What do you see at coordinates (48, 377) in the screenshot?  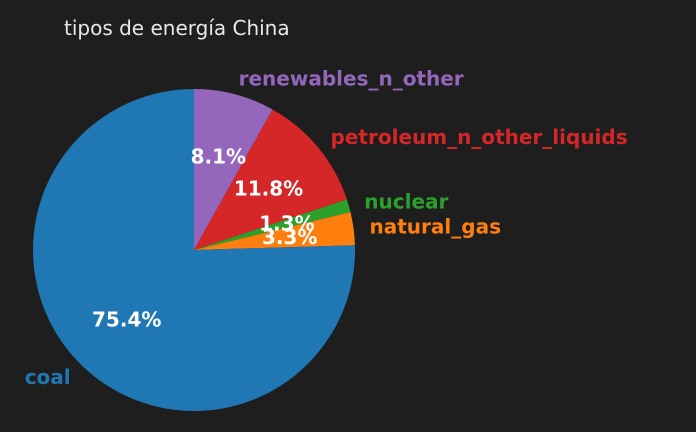 I see `pie-category-label-coal: coal` at bounding box center [48, 377].